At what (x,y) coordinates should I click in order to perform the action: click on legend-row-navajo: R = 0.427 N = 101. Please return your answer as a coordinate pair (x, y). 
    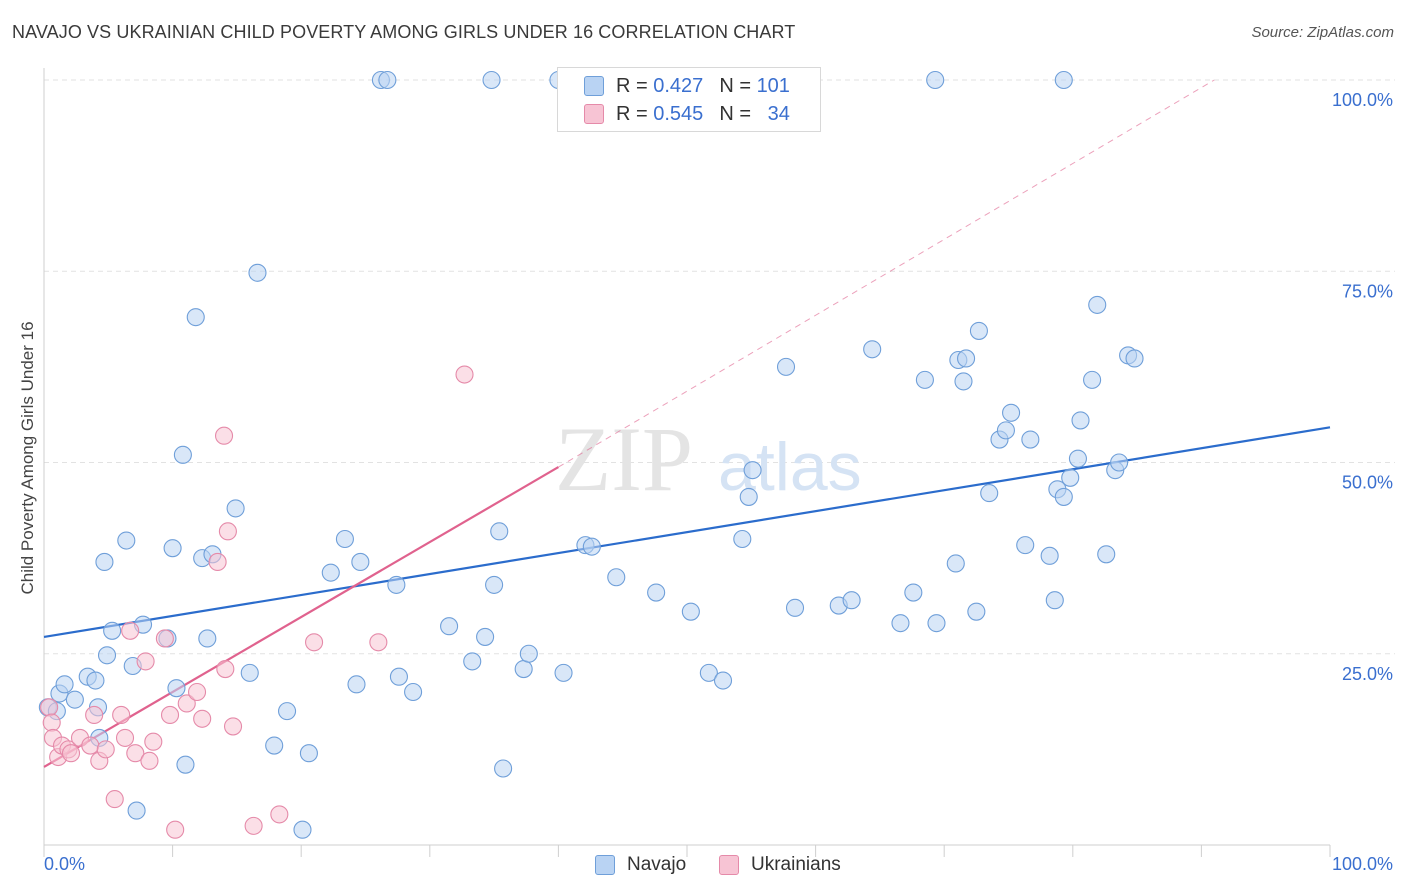
    Looking at the image, I should click on (687, 86).